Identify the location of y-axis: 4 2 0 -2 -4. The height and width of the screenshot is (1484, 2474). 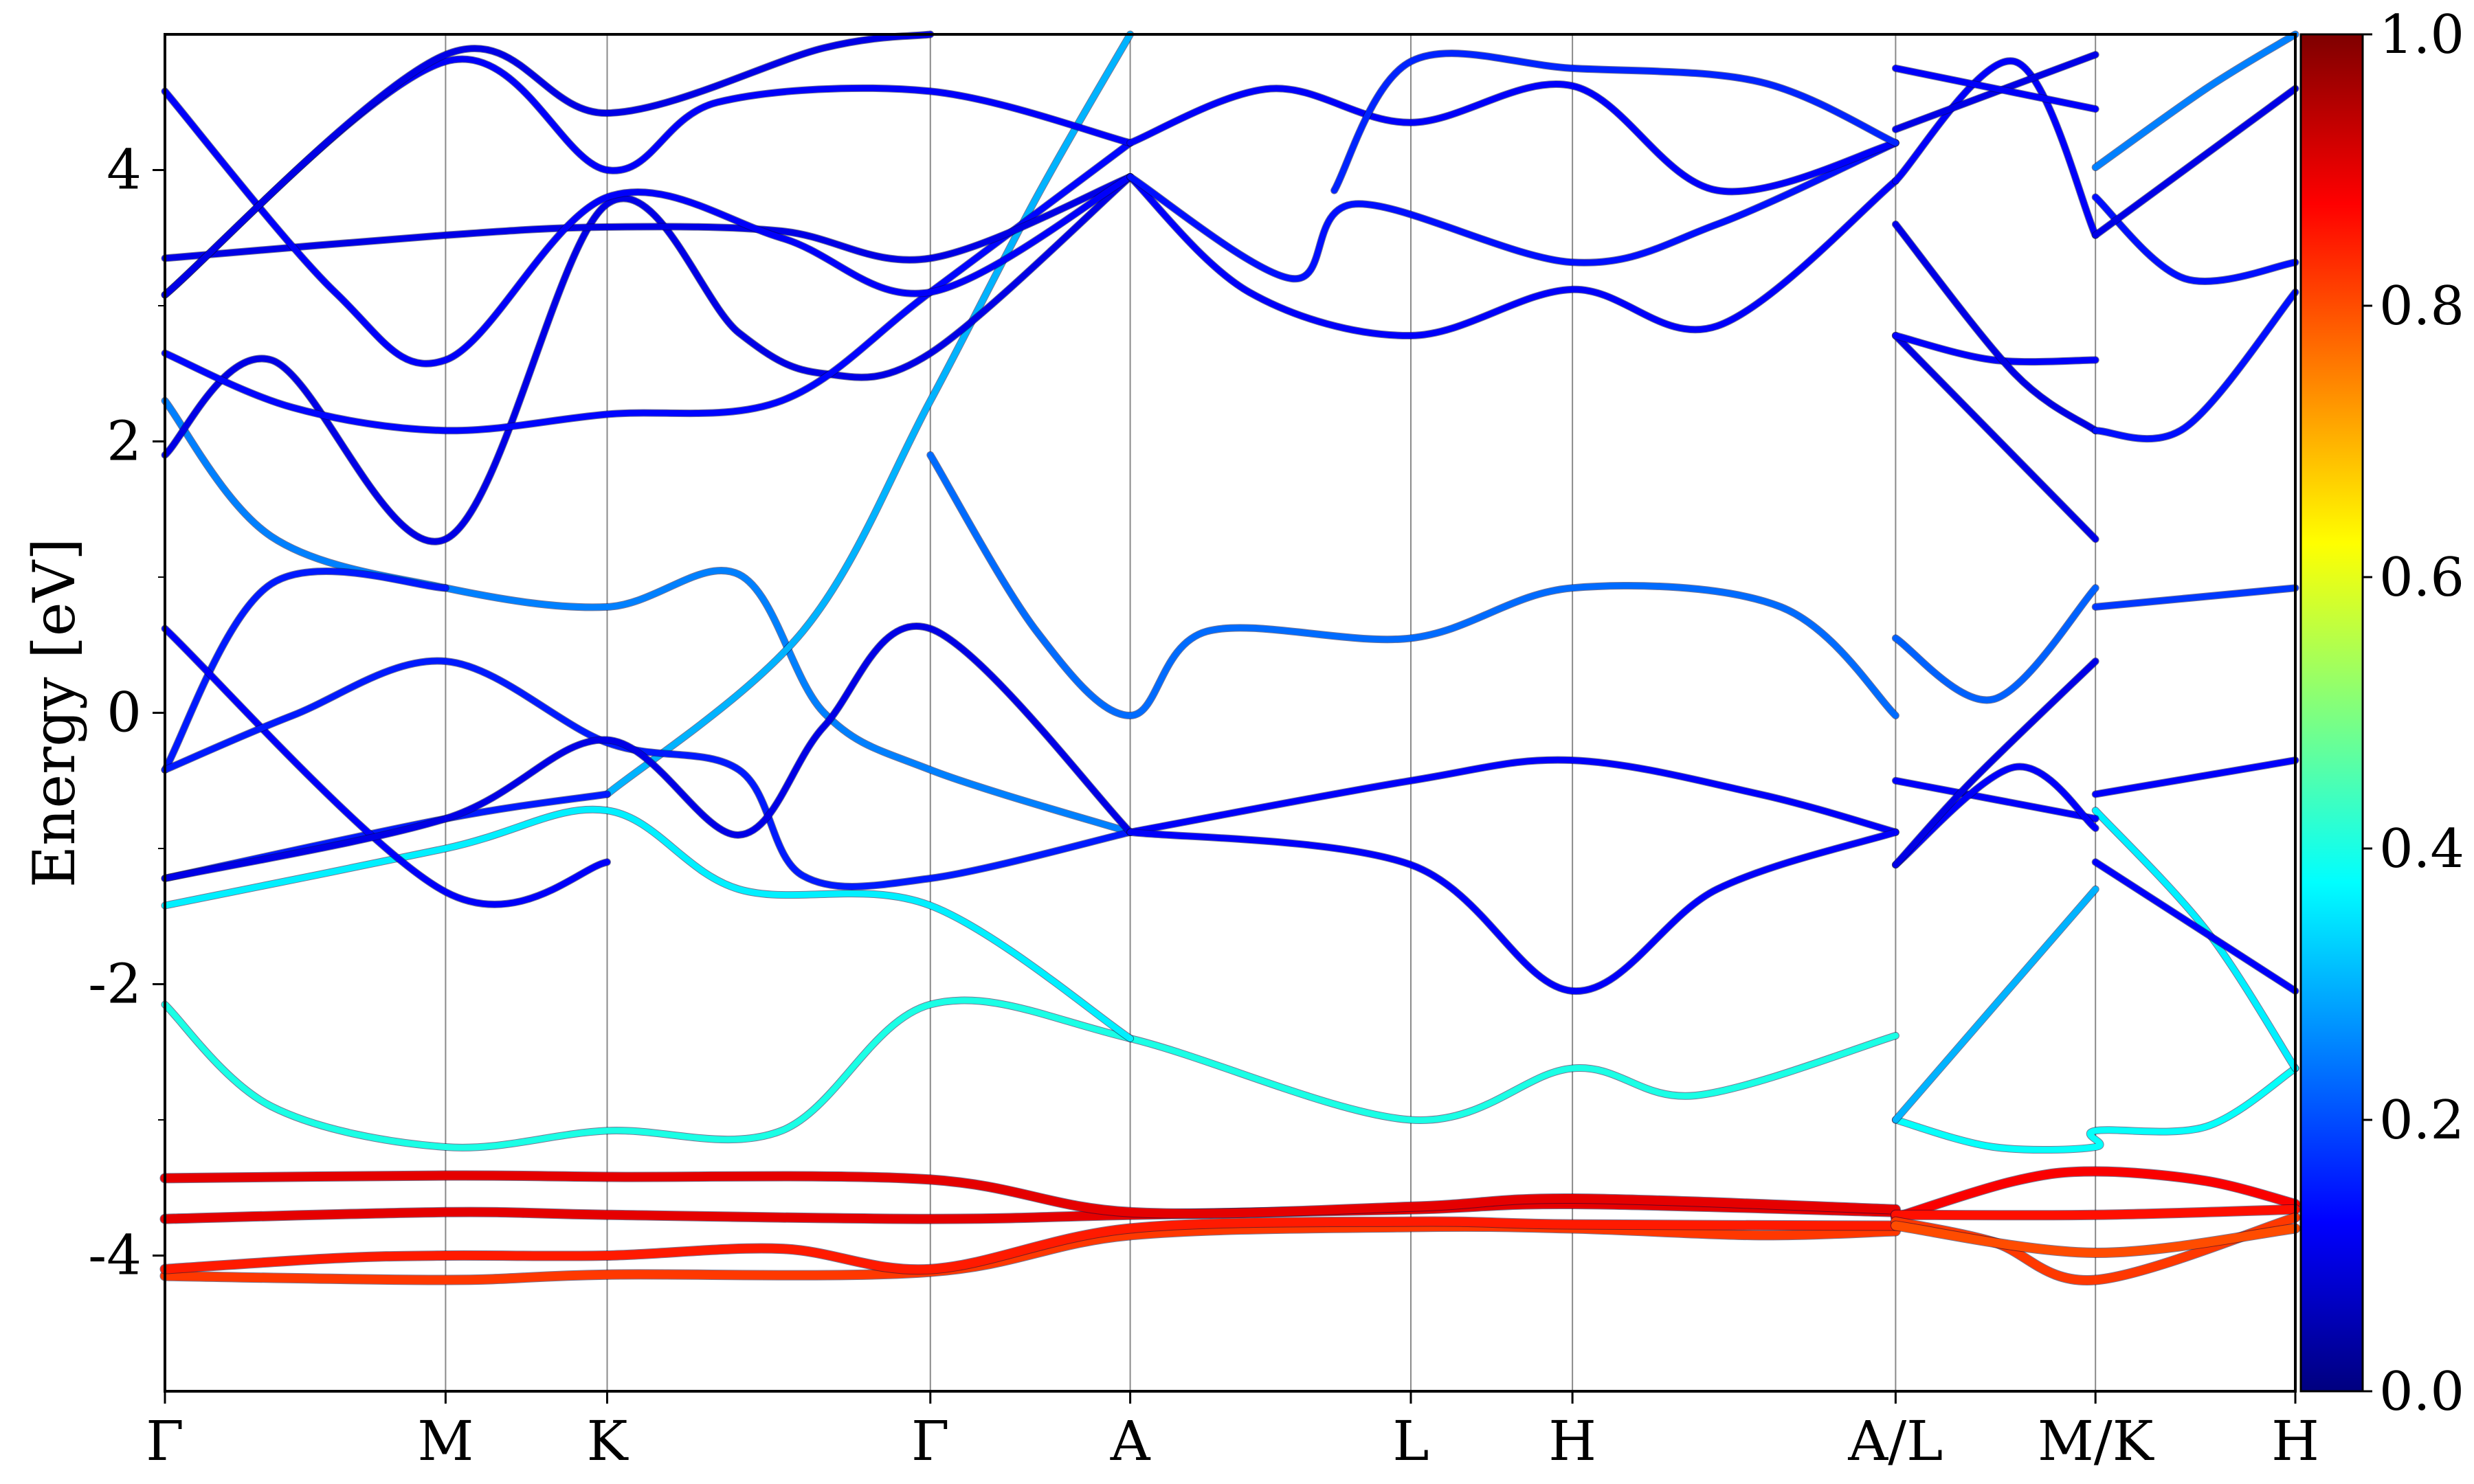
(126, 713).